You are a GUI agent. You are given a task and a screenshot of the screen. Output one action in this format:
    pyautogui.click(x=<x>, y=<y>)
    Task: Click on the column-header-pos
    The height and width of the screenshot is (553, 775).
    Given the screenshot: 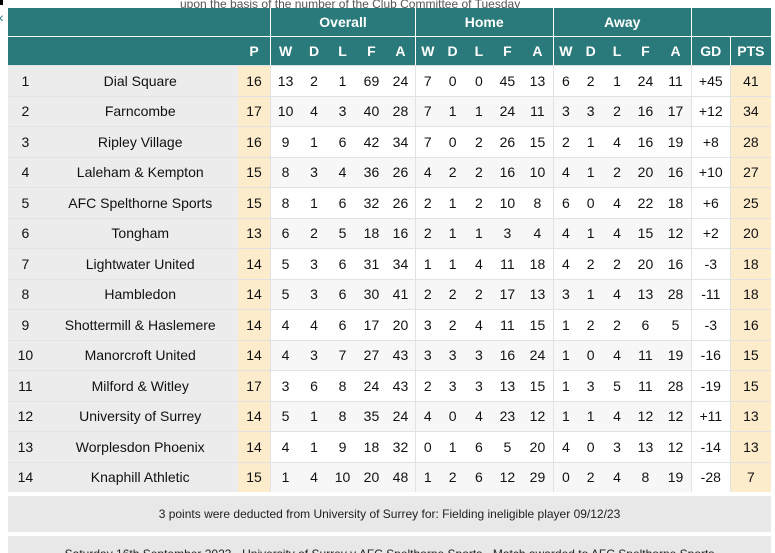 What is the action you would take?
    pyautogui.click(x=25, y=50)
    